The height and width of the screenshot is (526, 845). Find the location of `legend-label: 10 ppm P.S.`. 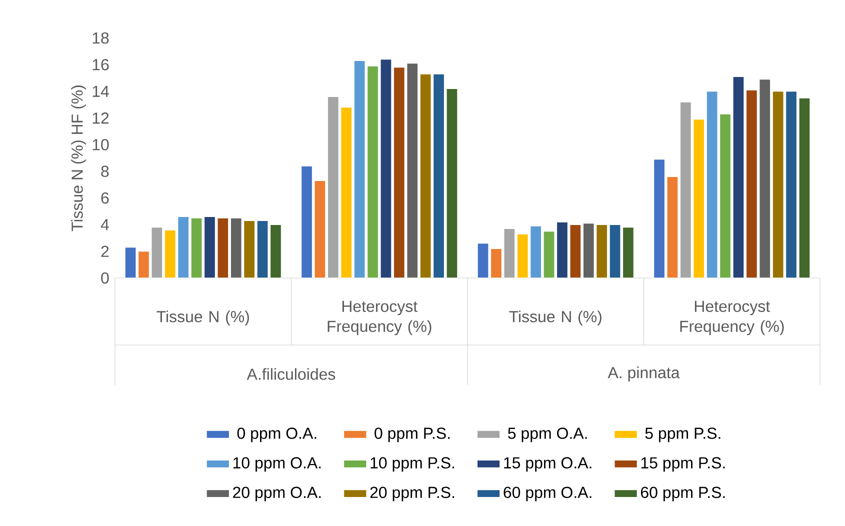

legend-label: 10 ppm P.S. is located at coordinates (412, 464).